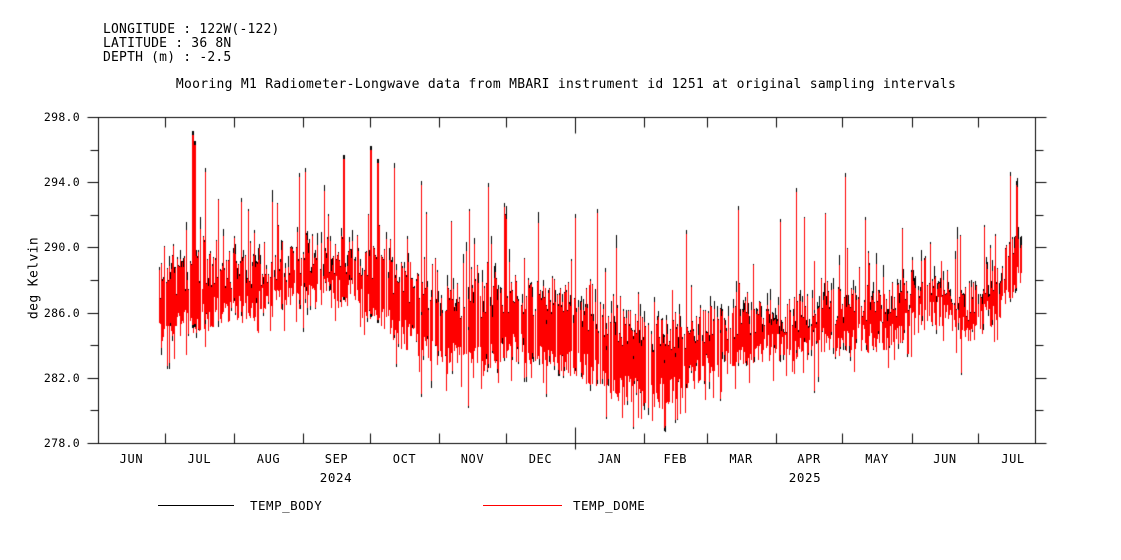 The height and width of the screenshot is (560, 1121). Describe the element at coordinates (286, 505) in the screenshot. I see `legend-label-temp-body: TEMP_BODY` at that location.